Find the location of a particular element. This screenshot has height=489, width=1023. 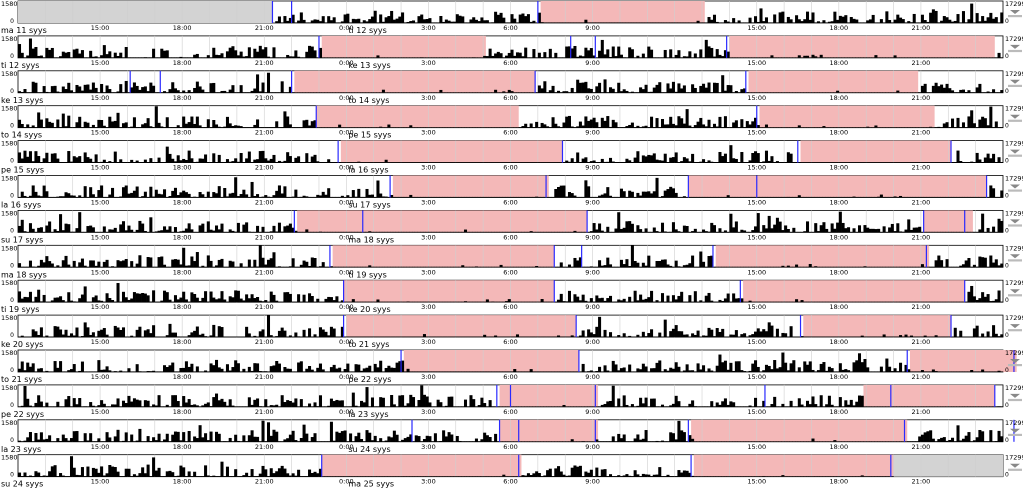

arrow-down-icon is located at coordinates (1015, 221).